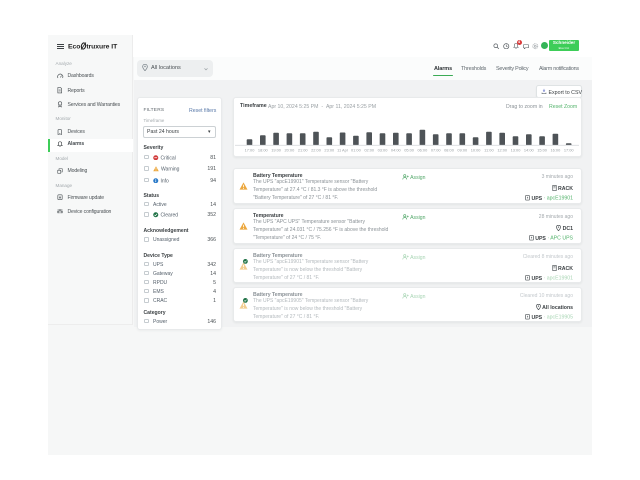 The height and width of the screenshot is (480, 640). Describe the element at coordinates (476, 150) in the screenshot. I see `svg-text: 10:00` at that location.